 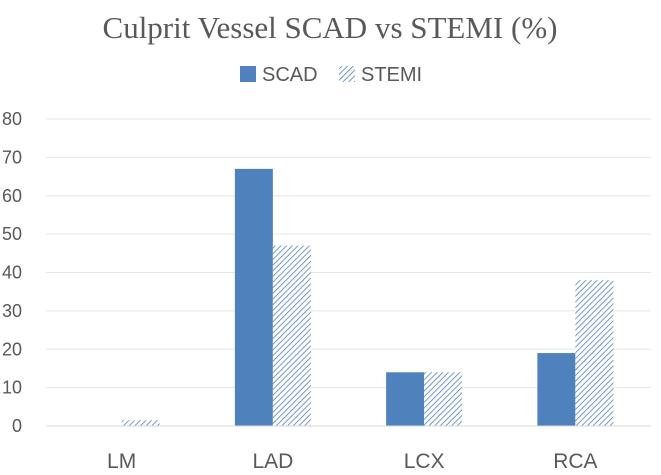 I want to click on y-tick-label: 80, so click(x=12, y=119).